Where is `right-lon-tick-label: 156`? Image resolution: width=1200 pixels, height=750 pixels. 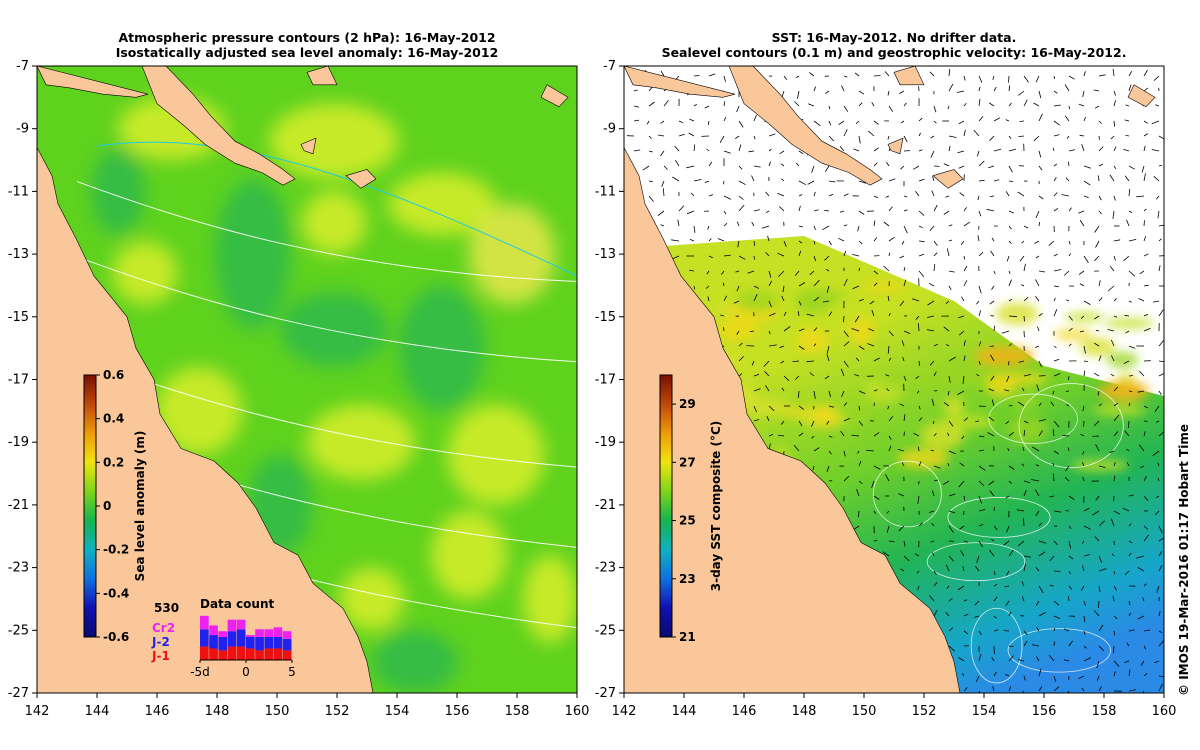
right-lon-tick-label: 156 is located at coordinates (1044, 711).